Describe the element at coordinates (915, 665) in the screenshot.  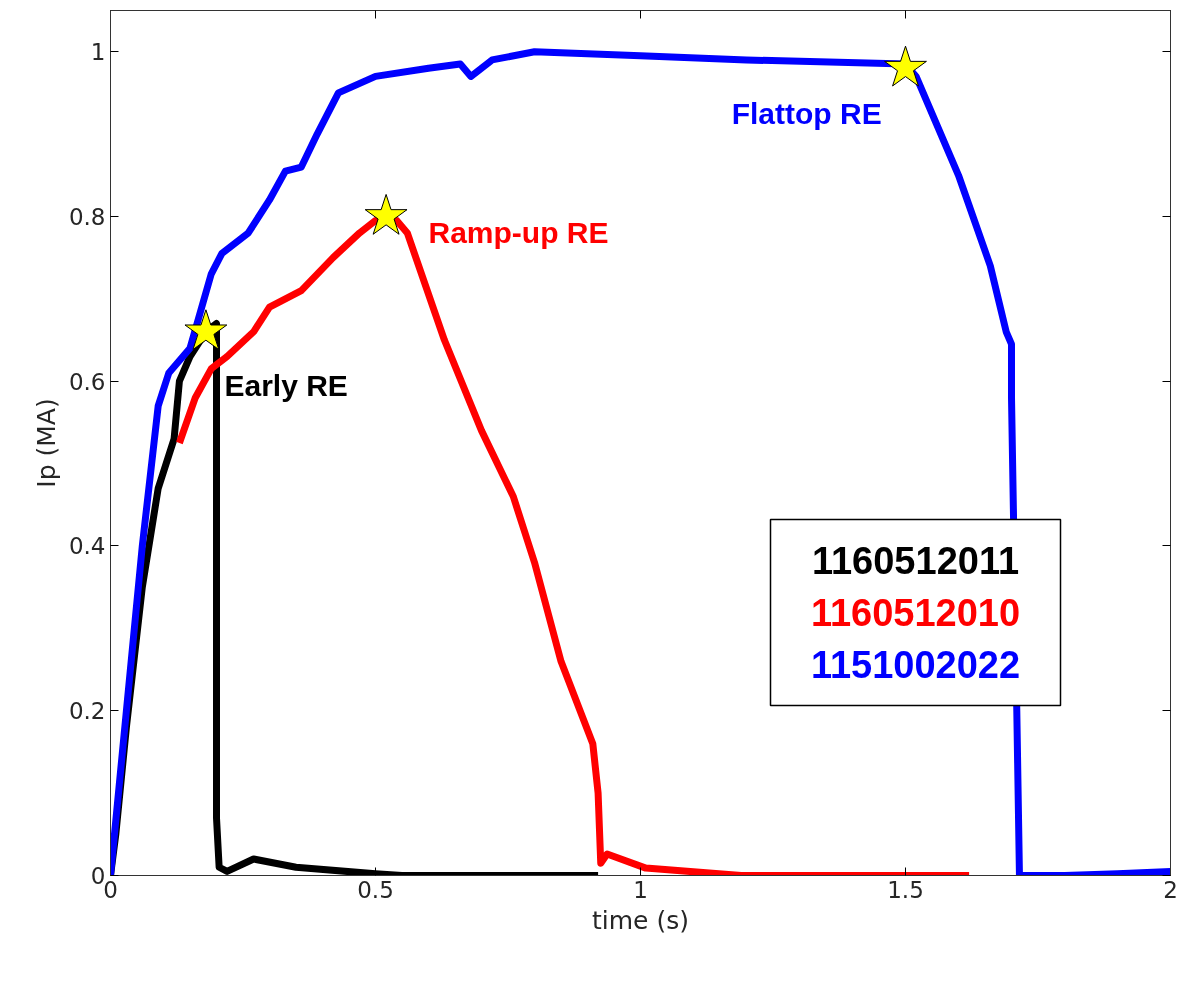
I see `series-label: 1151002022` at that location.